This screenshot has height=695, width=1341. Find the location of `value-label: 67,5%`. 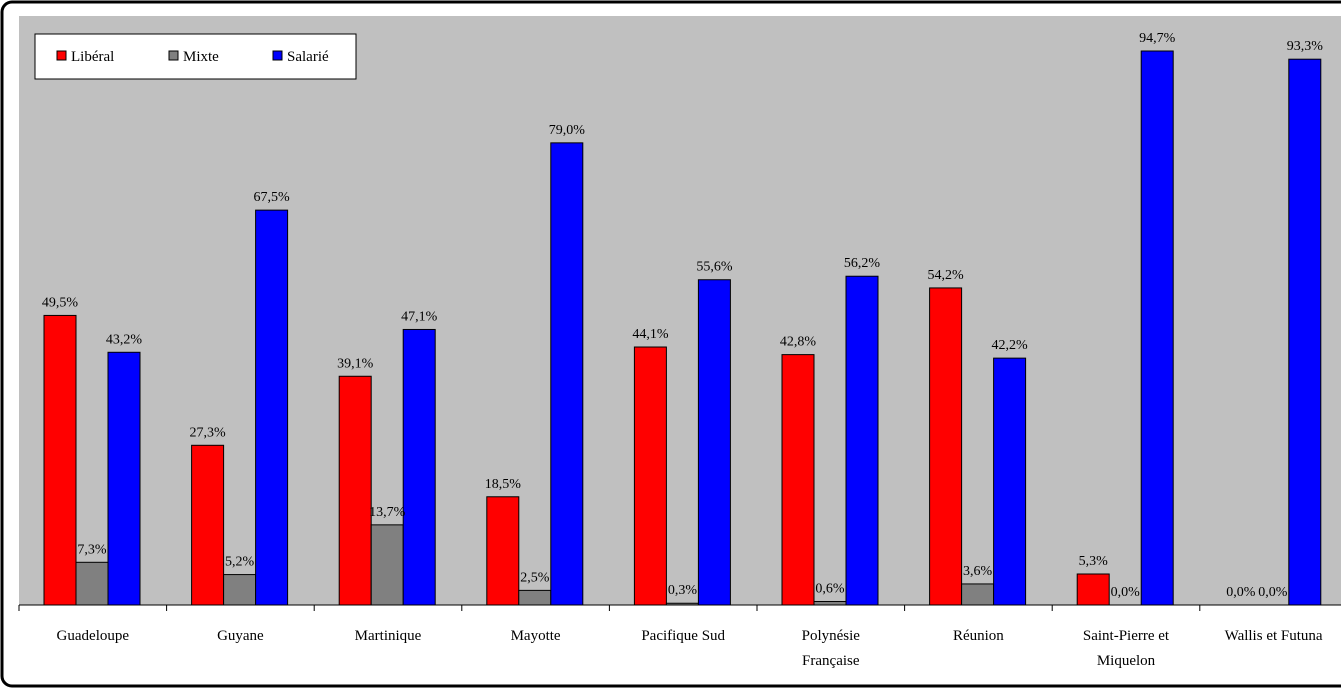

value-label: 67,5% is located at coordinates (272, 197).